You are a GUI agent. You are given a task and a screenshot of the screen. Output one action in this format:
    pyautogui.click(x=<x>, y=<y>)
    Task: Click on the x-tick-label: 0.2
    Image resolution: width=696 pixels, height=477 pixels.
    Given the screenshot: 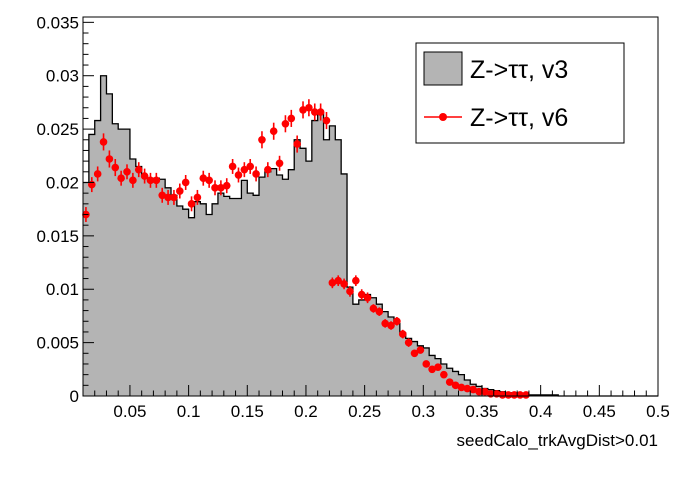 What is the action you would take?
    pyautogui.click(x=306, y=411)
    